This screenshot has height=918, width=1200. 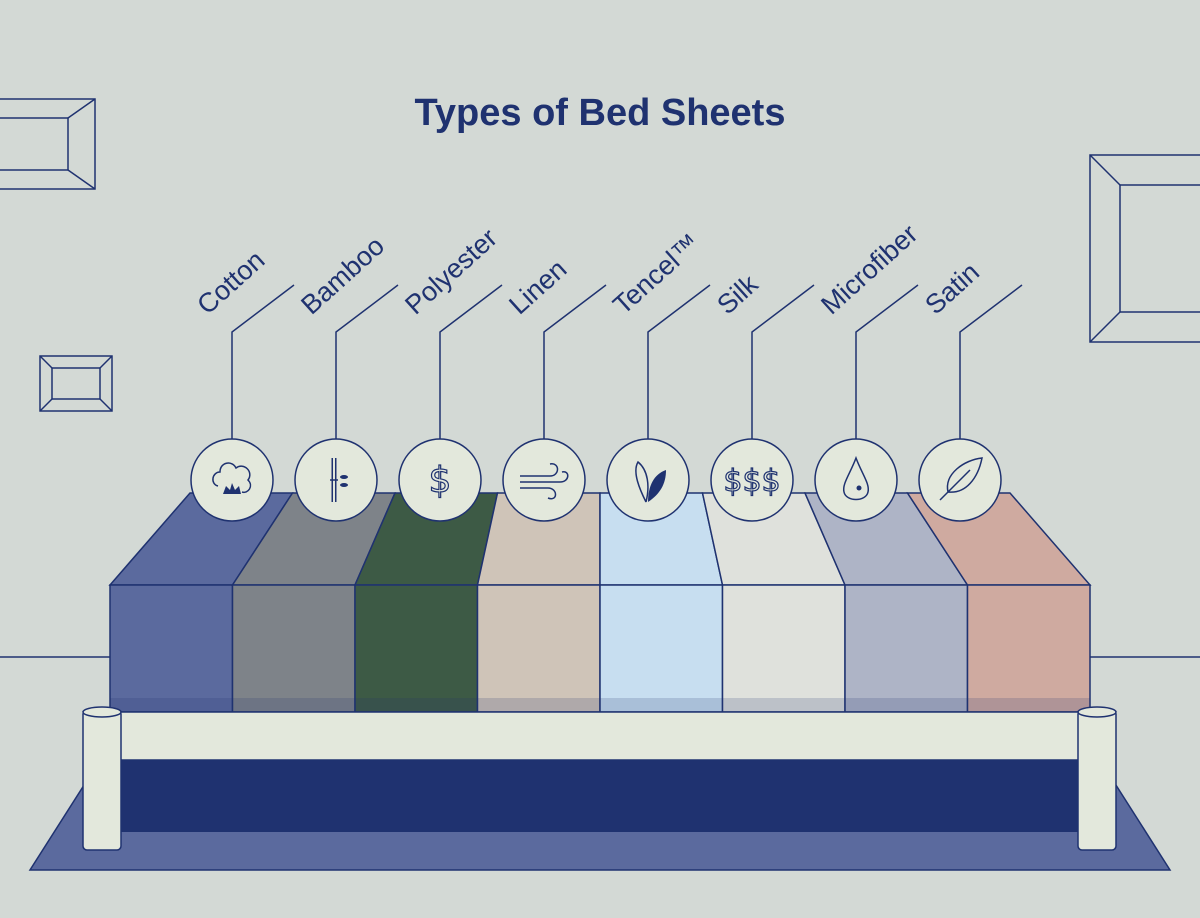 I want to click on bamboo-icon, so click(x=339, y=480).